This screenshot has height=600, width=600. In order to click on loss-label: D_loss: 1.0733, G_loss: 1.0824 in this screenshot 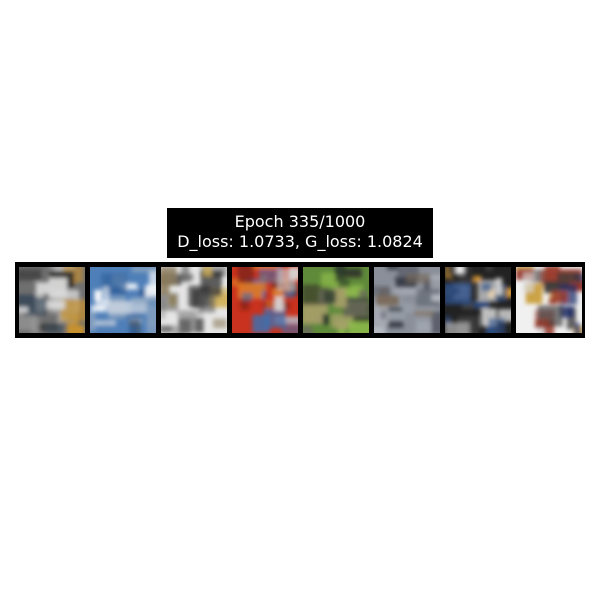, I will do `click(300, 241)`.